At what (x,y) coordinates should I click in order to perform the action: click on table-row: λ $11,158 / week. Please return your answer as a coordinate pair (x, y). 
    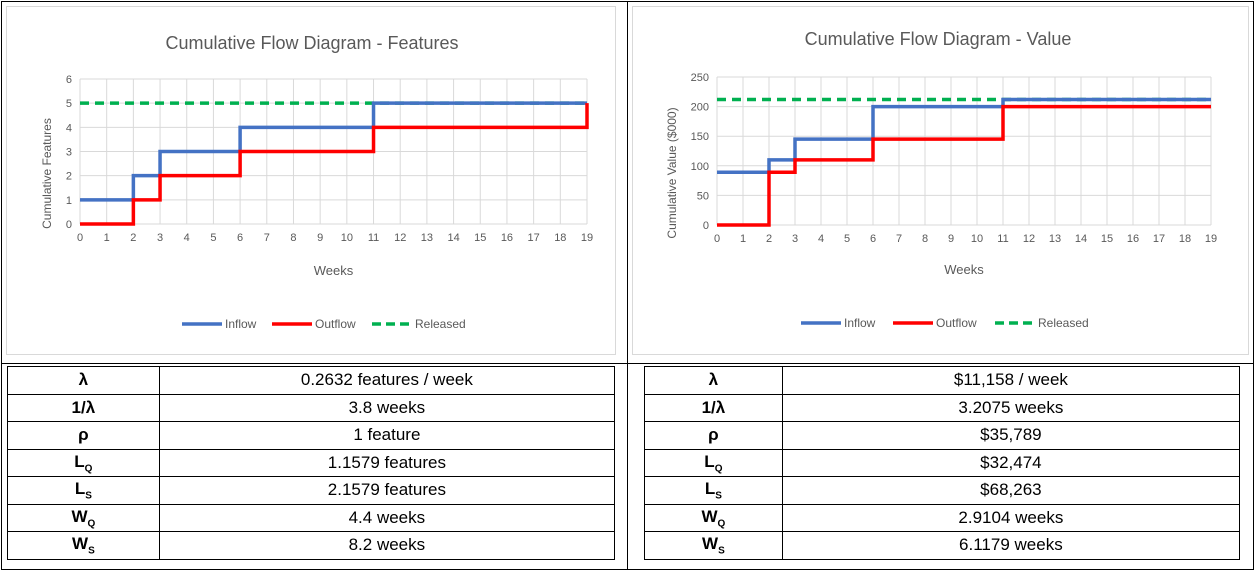
    Looking at the image, I should click on (942, 380).